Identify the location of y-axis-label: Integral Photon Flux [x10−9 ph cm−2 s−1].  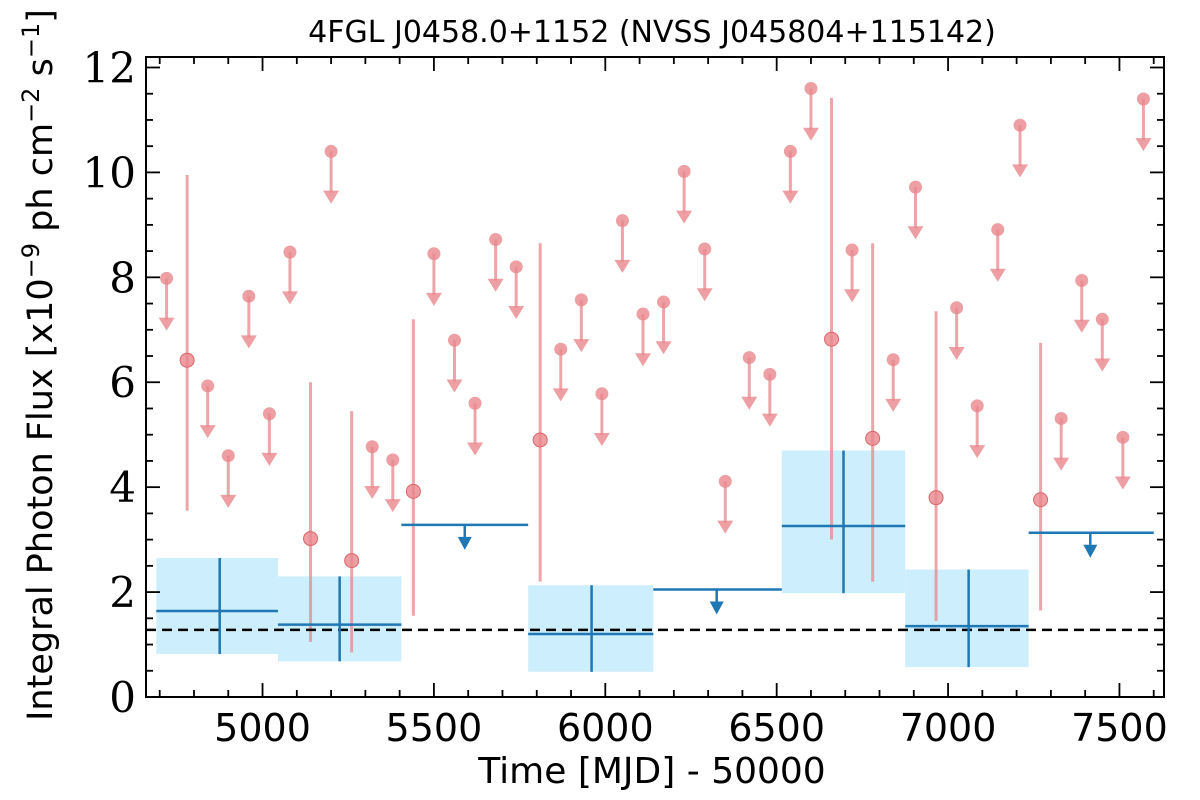
(39, 365).